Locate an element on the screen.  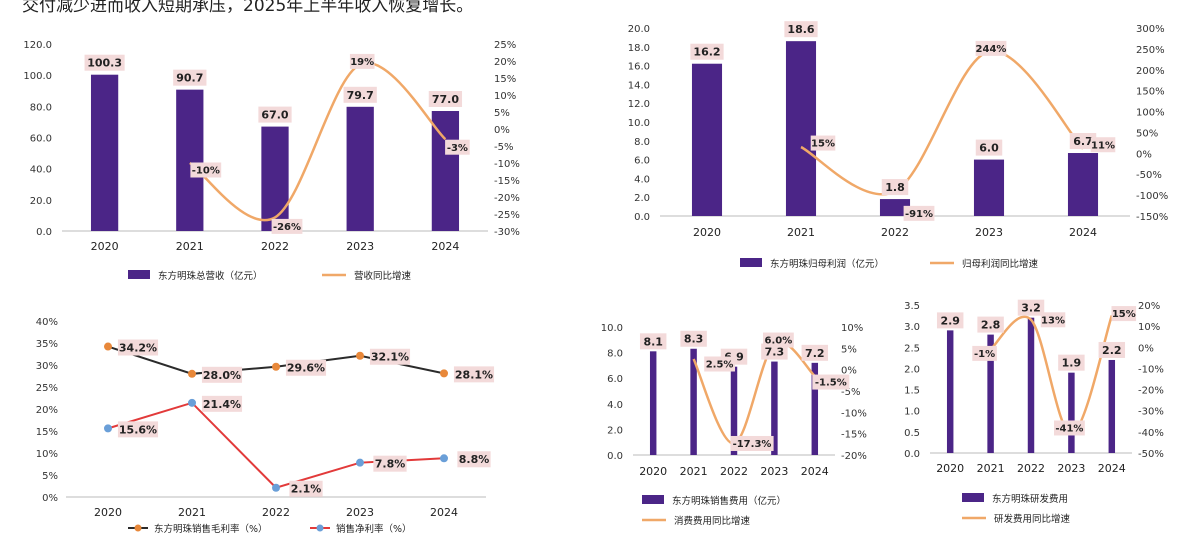
line-value-label: 2.5% is located at coordinates (720, 365).